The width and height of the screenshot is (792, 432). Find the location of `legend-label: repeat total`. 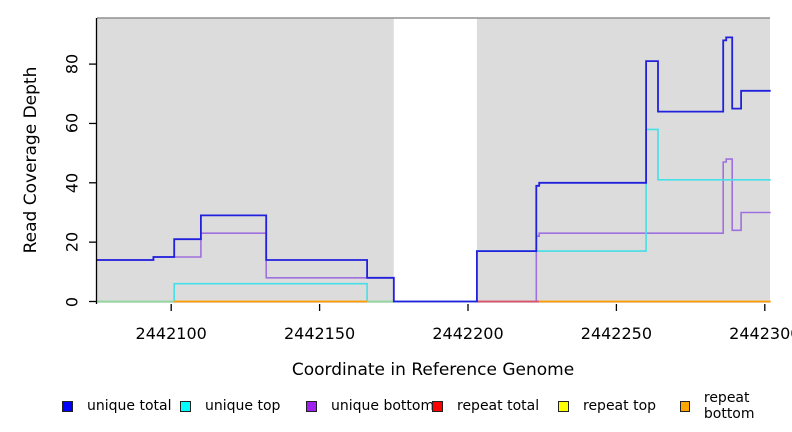

legend-label: repeat total is located at coordinates (498, 406).